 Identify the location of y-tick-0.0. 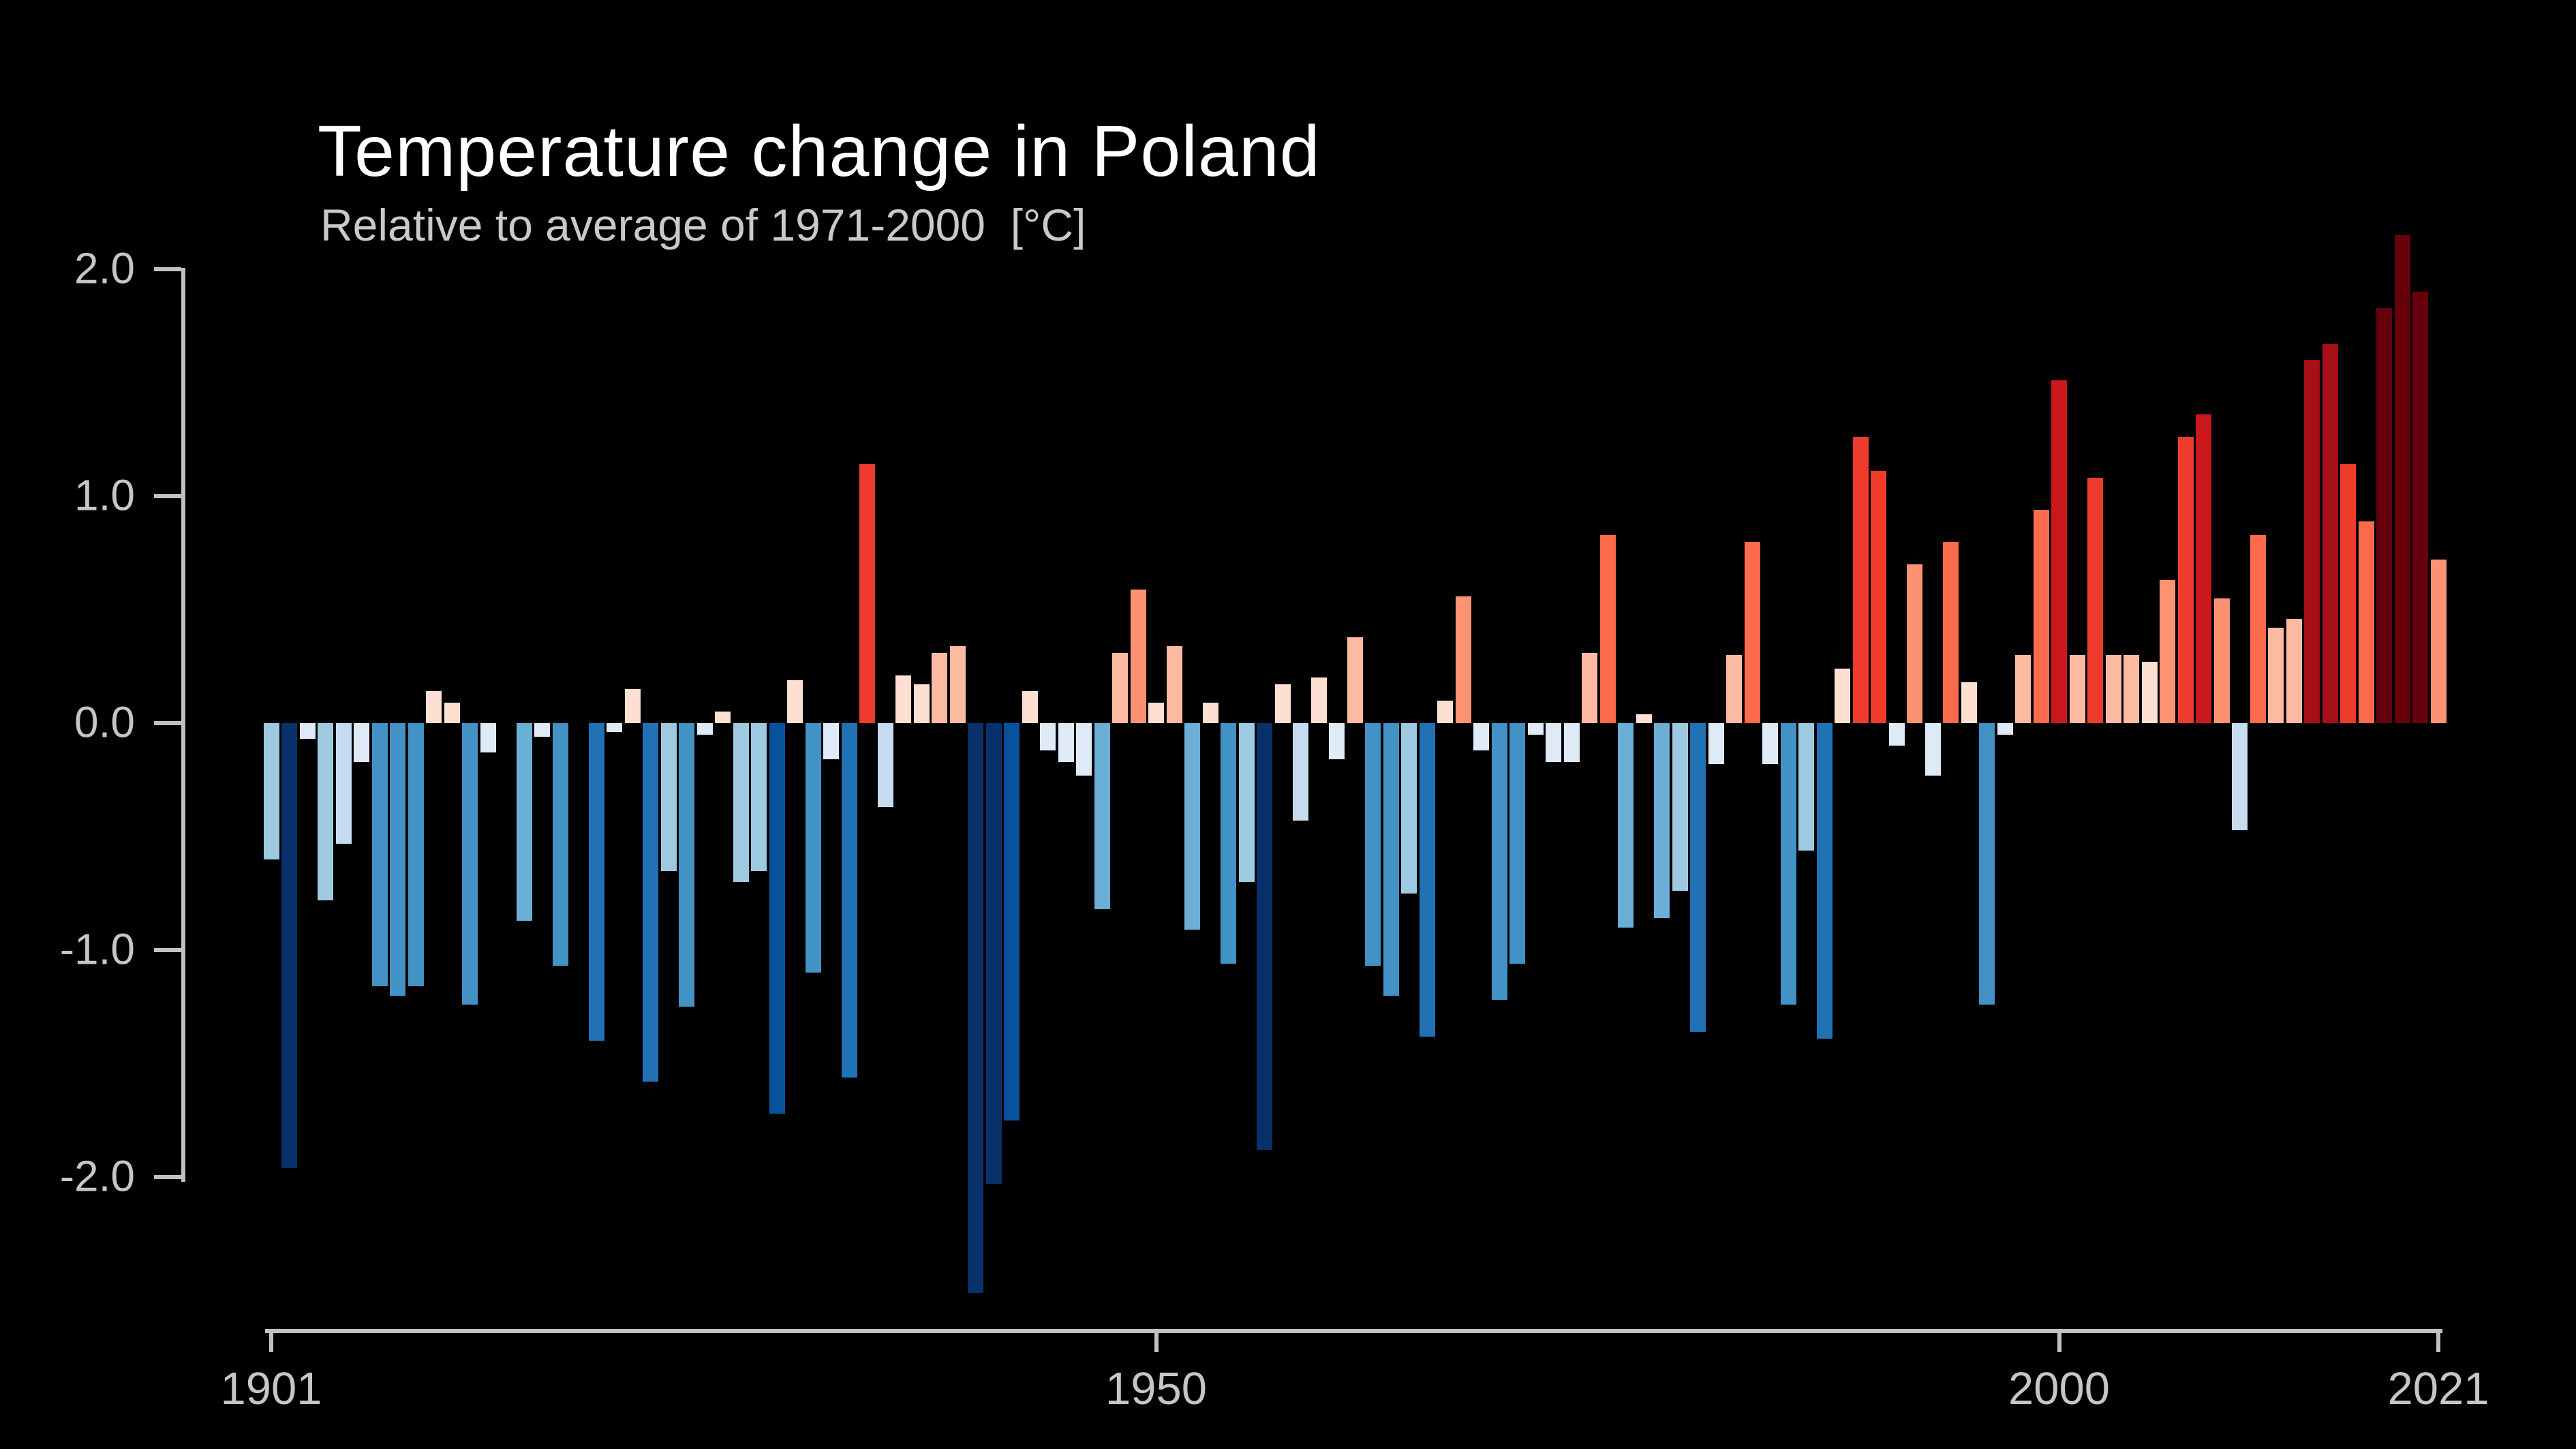
(167, 723).